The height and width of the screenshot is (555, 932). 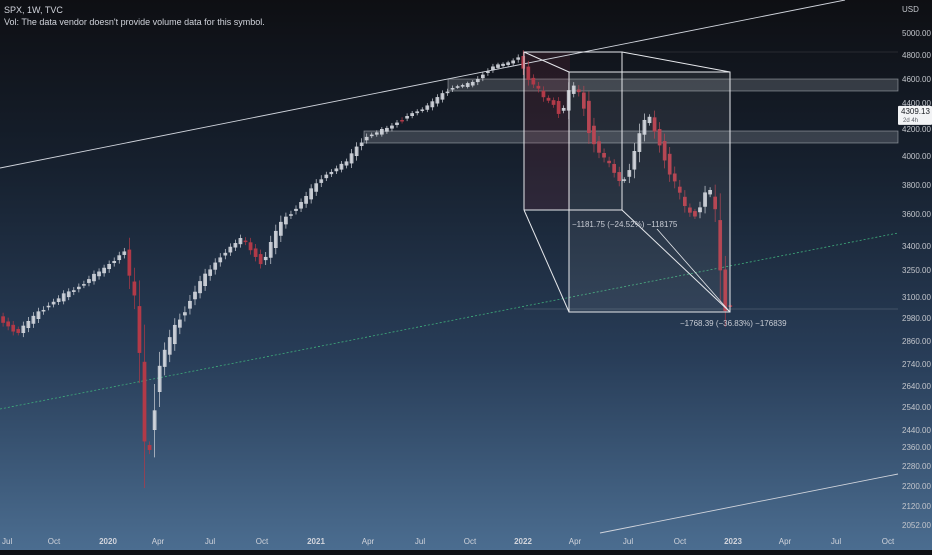 I want to click on lower-channel-line, so click(x=749, y=503).